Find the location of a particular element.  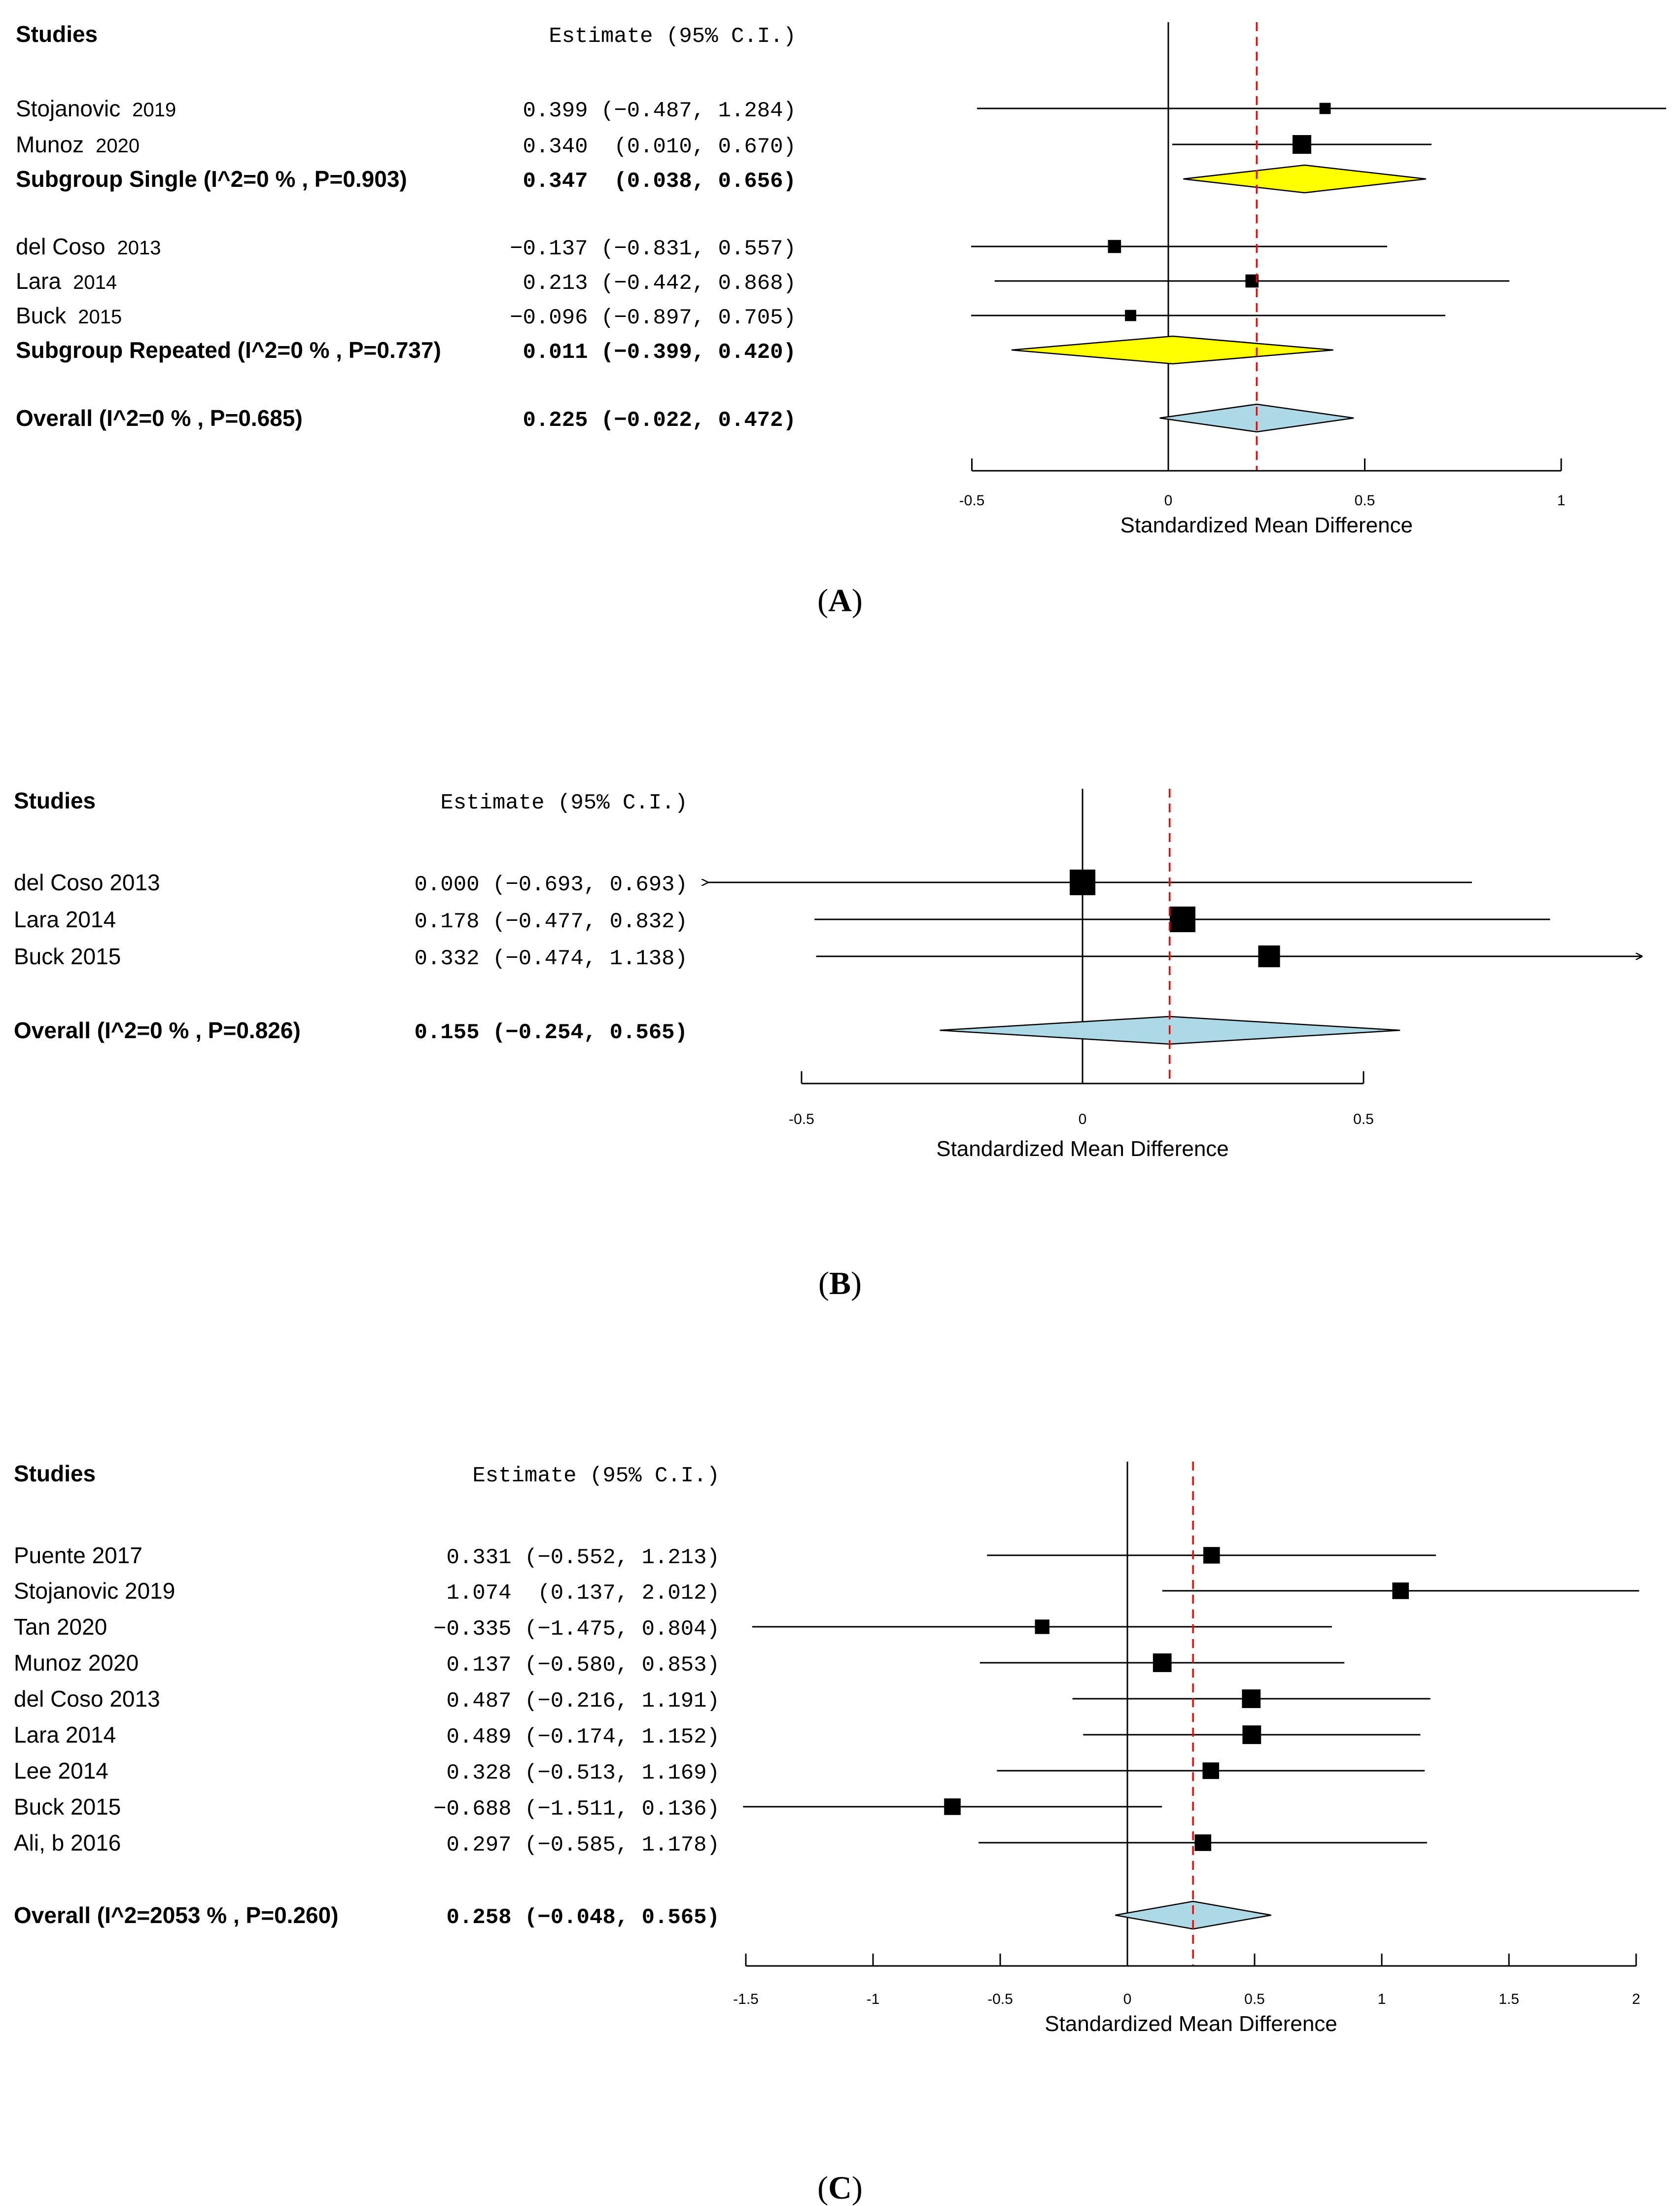

study-row: Tan 2020 −0.335 (−1.475, 0.804) is located at coordinates (673, 1628).